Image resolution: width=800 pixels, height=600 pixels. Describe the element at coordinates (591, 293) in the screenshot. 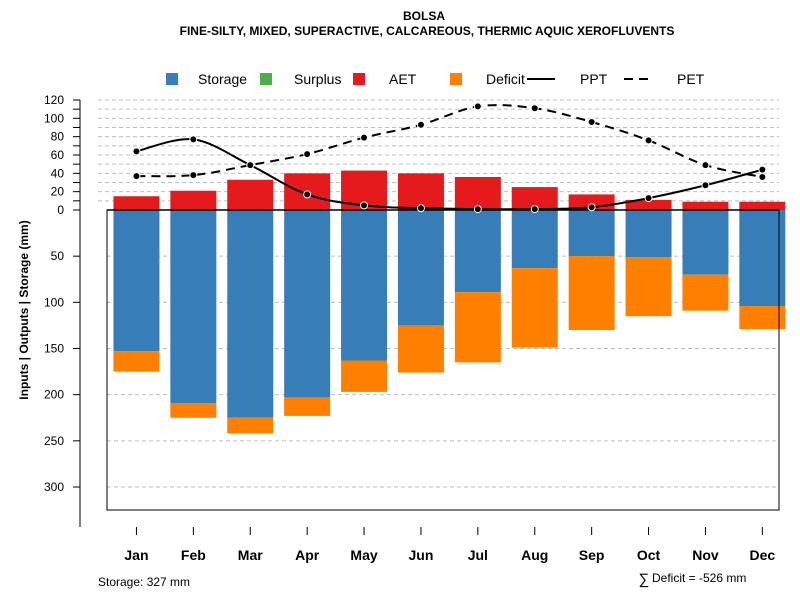

I see `deficit-bar-sep` at that location.